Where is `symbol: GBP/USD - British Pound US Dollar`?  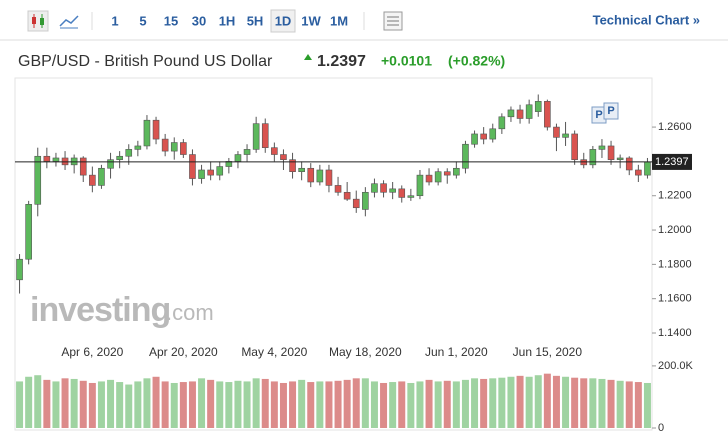
symbol: GBP/USD - British Pound US Dollar is located at coordinates (145, 61).